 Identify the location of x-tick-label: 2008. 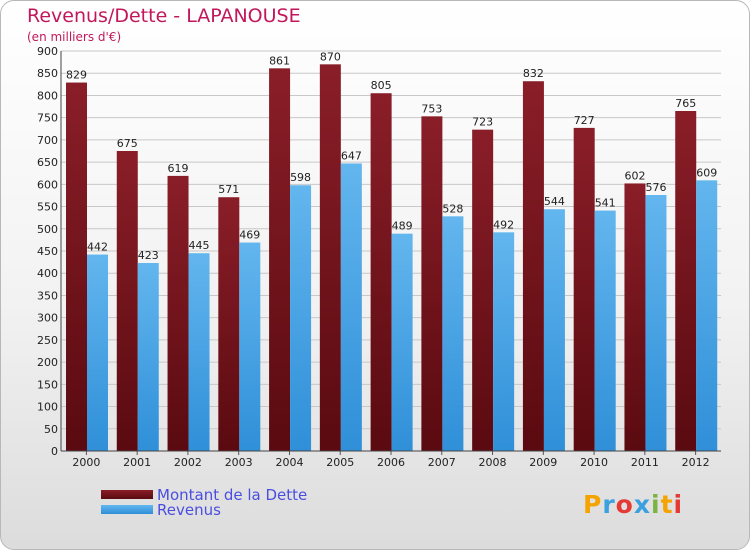
(493, 462).